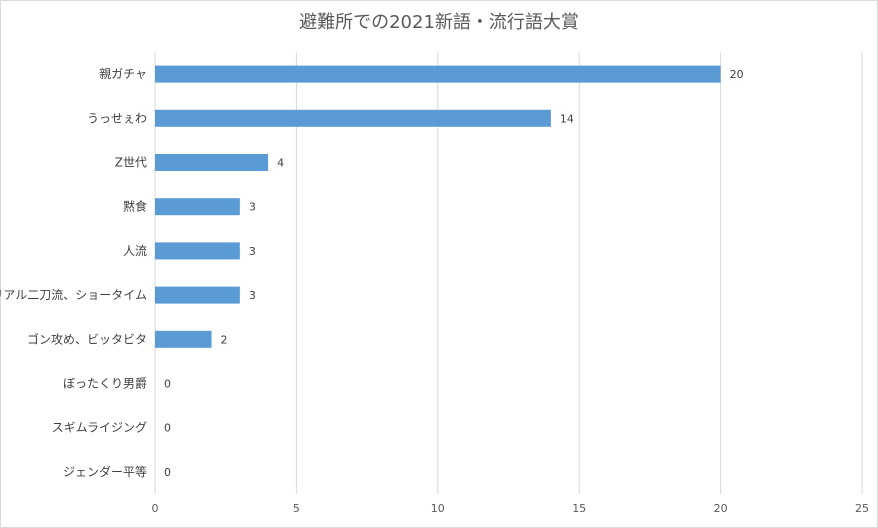 The image size is (878, 528). What do you see at coordinates (135, 251) in the screenshot?
I see `category-label: 人流` at bounding box center [135, 251].